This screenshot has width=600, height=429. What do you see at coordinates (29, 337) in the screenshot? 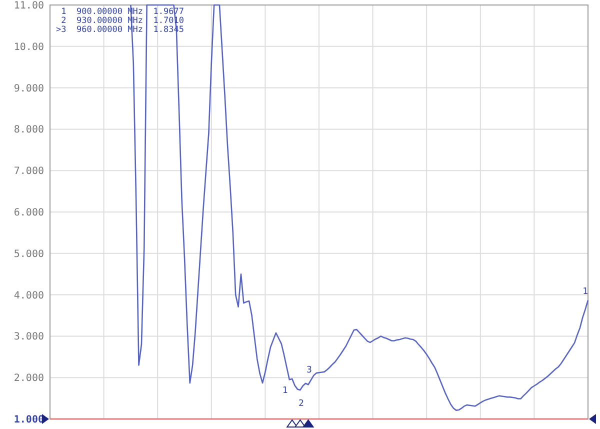
I see `y-tick-label: 3.000` at bounding box center [29, 337].